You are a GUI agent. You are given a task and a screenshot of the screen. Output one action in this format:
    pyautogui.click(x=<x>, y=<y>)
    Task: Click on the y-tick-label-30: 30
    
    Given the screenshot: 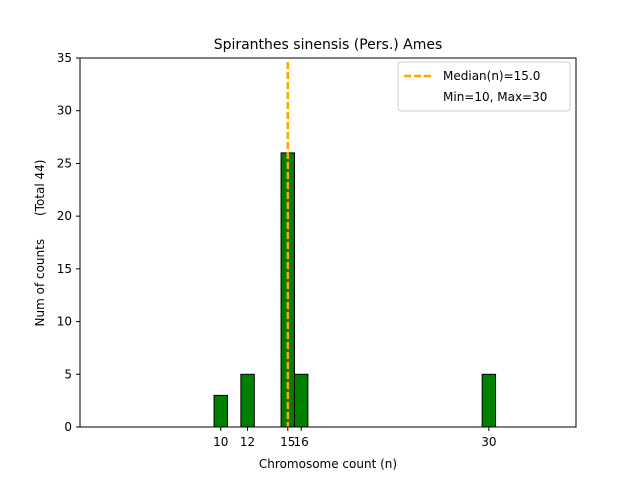 What is the action you would take?
    pyautogui.click(x=64, y=111)
    